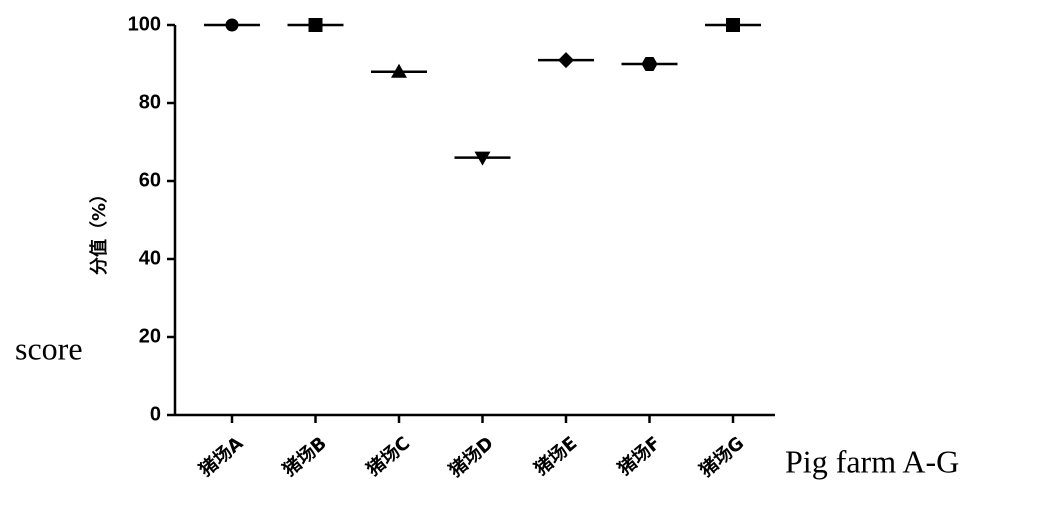  Describe the element at coordinates (471, 457) in the screenshot. I see `x-tick-label: 猪场D` at that location.